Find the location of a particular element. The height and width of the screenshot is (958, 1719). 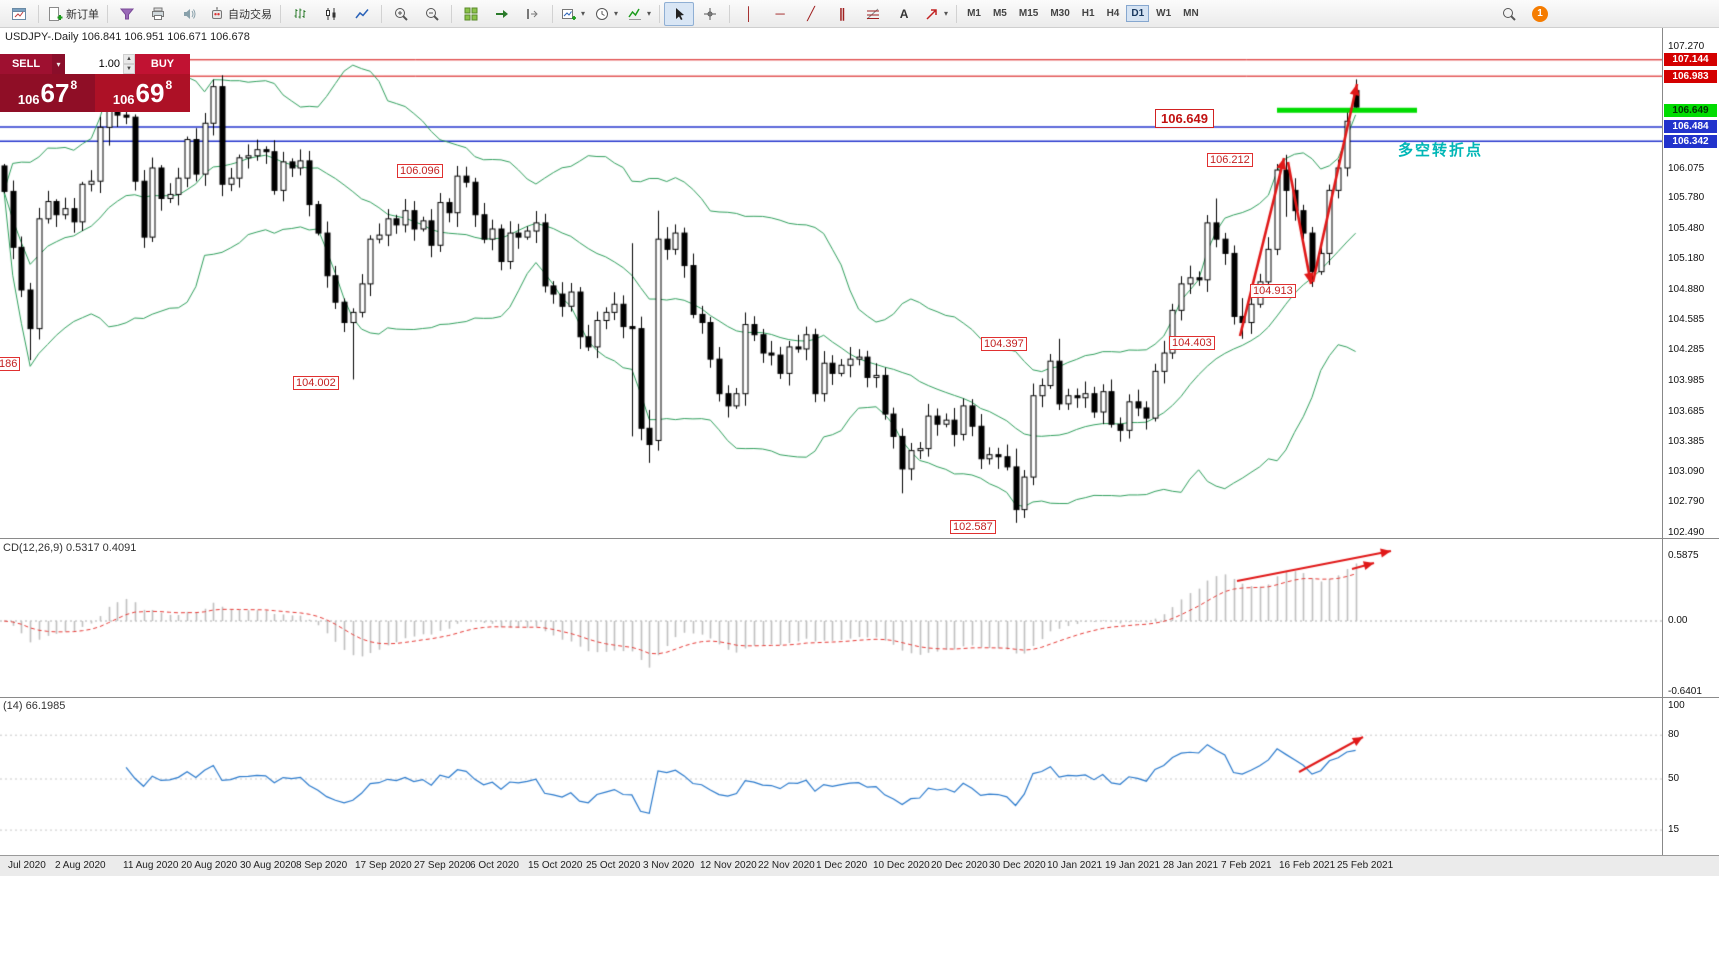

vertical-line-tool: │ is located at coordinates (749, 13).